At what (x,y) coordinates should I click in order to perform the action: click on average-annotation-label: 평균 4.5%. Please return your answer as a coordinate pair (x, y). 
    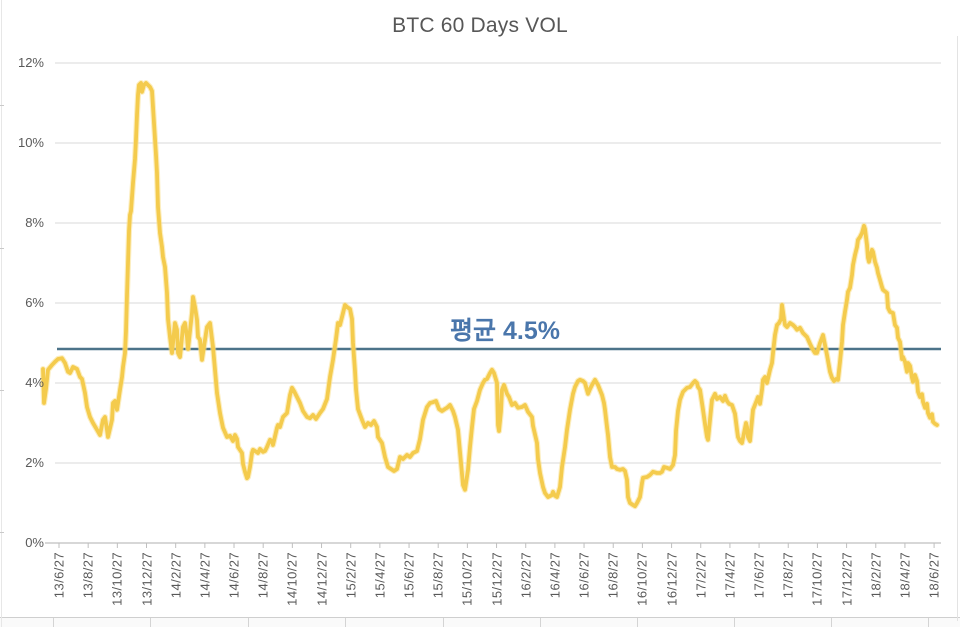
    Looking at the image, I should click on (505, 331).